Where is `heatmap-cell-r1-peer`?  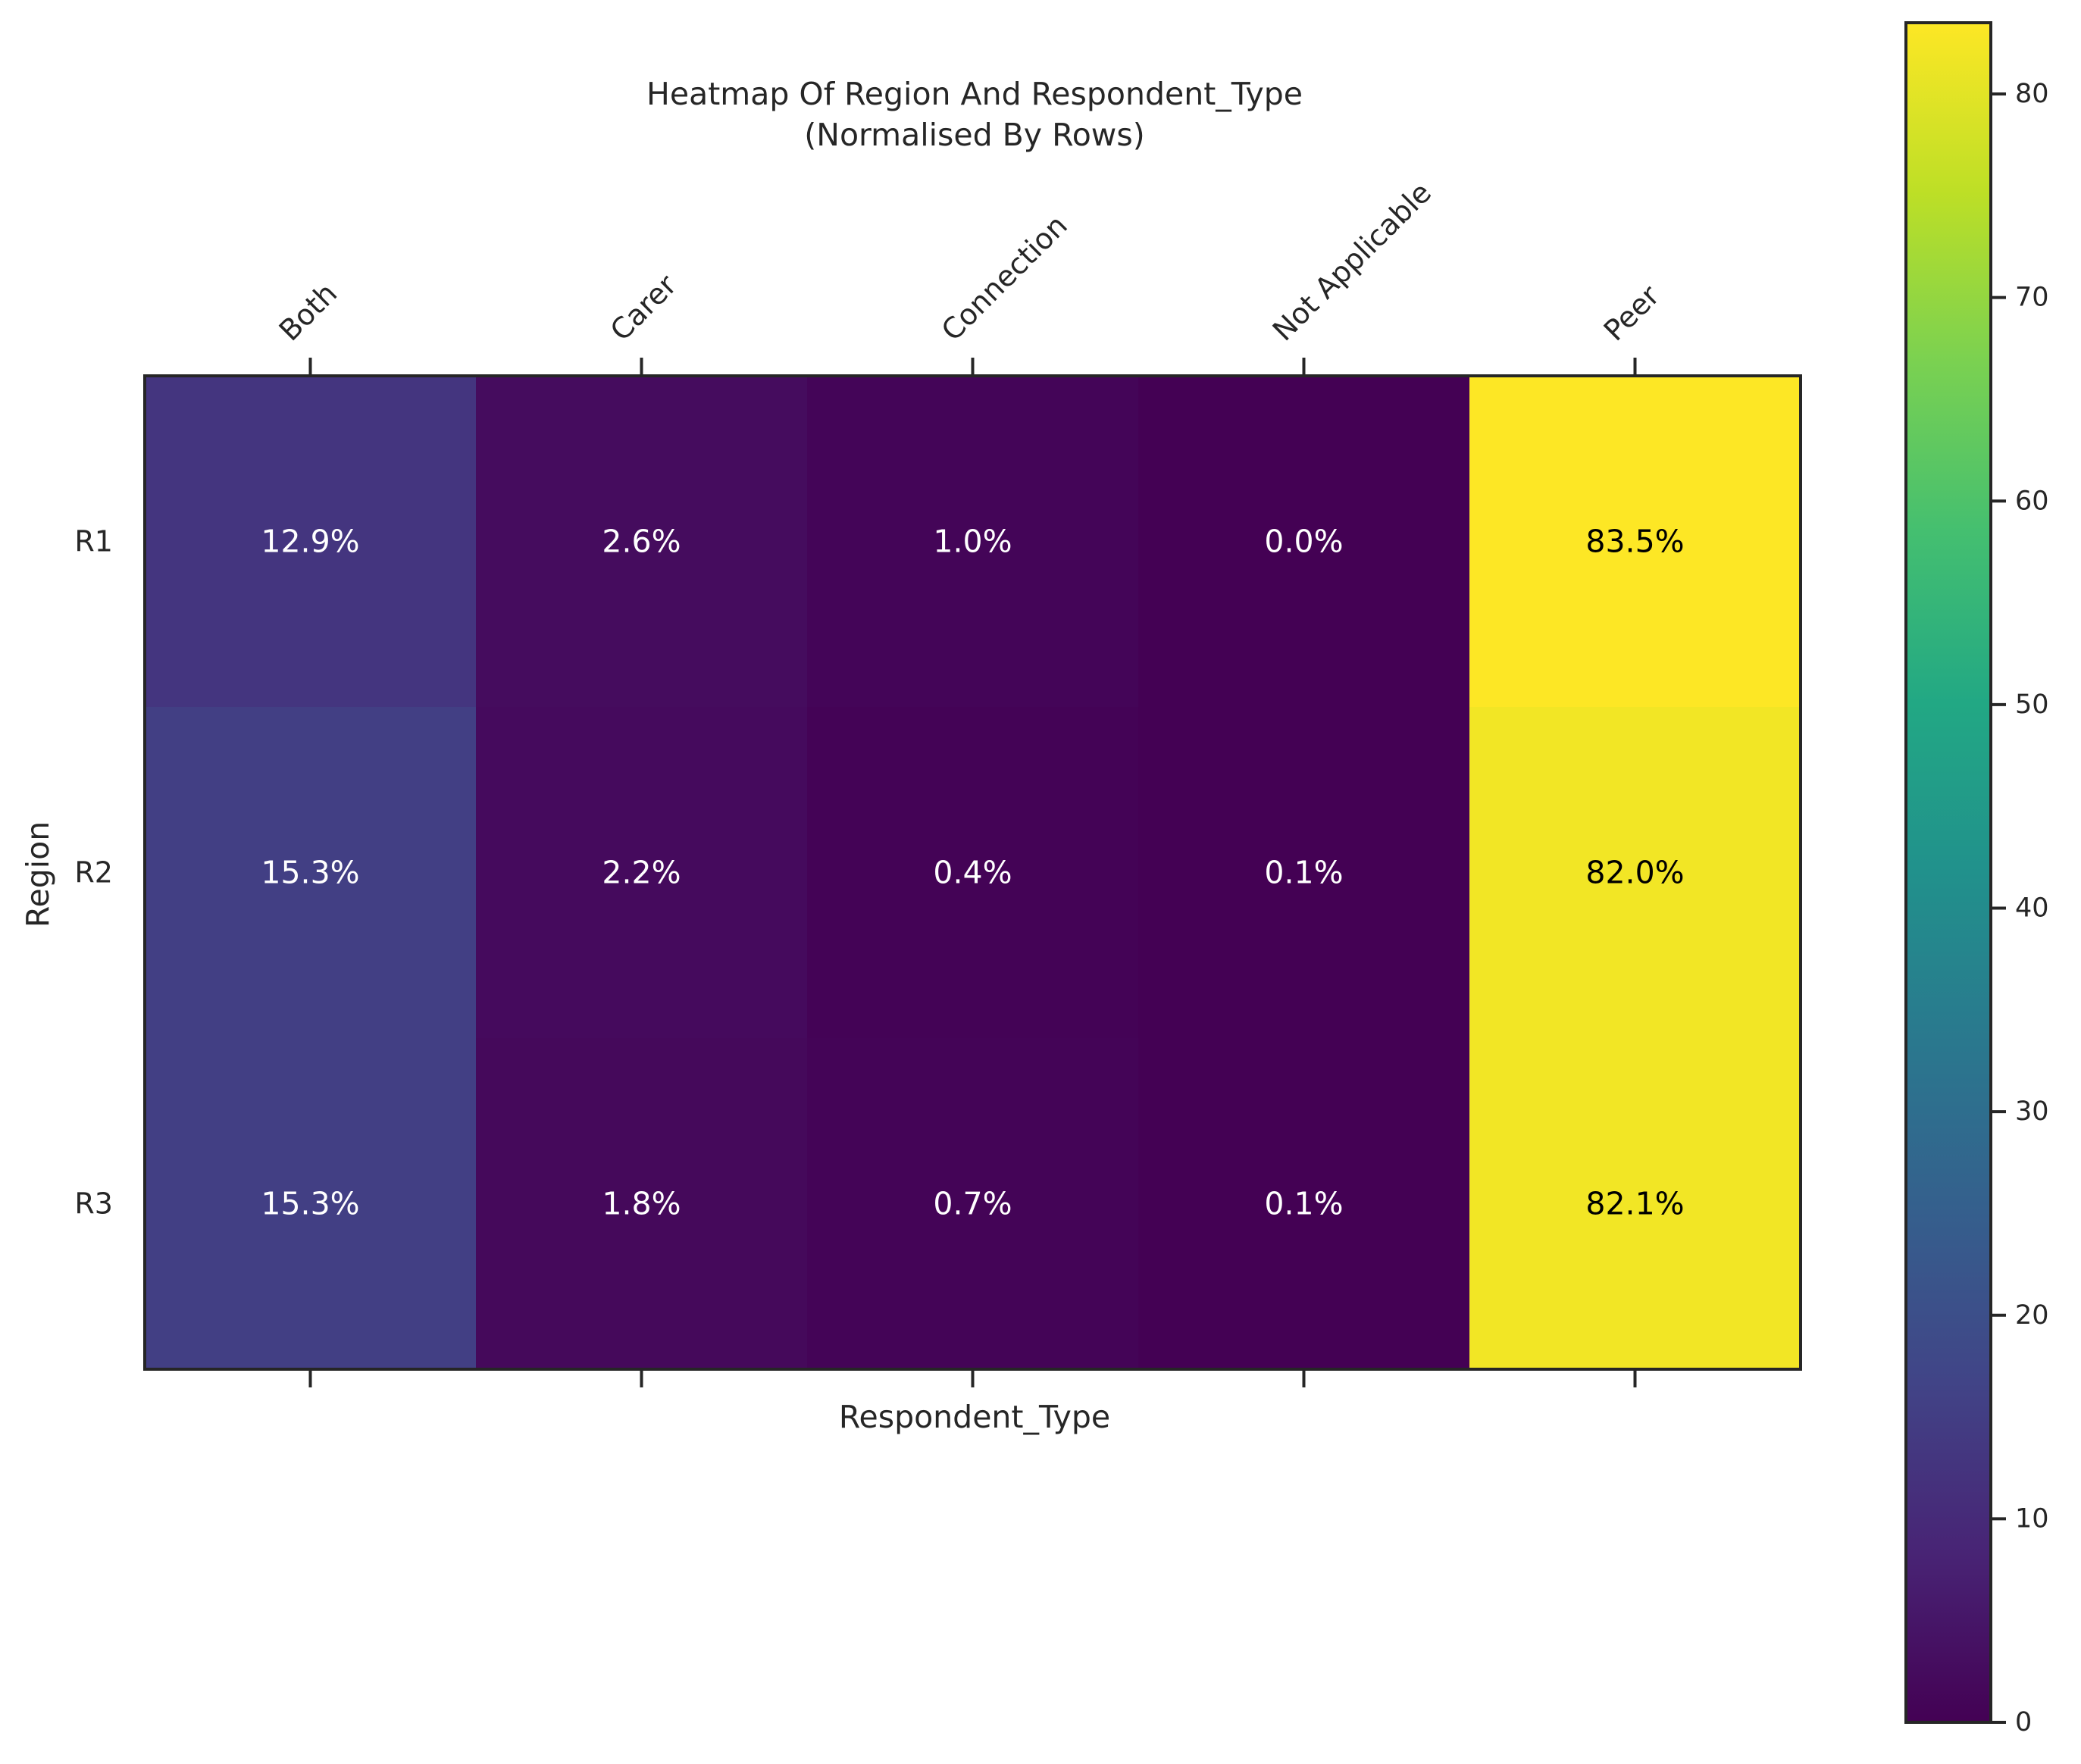 heatmap-cell-r1-peer is located at coordinates (1635, 542).